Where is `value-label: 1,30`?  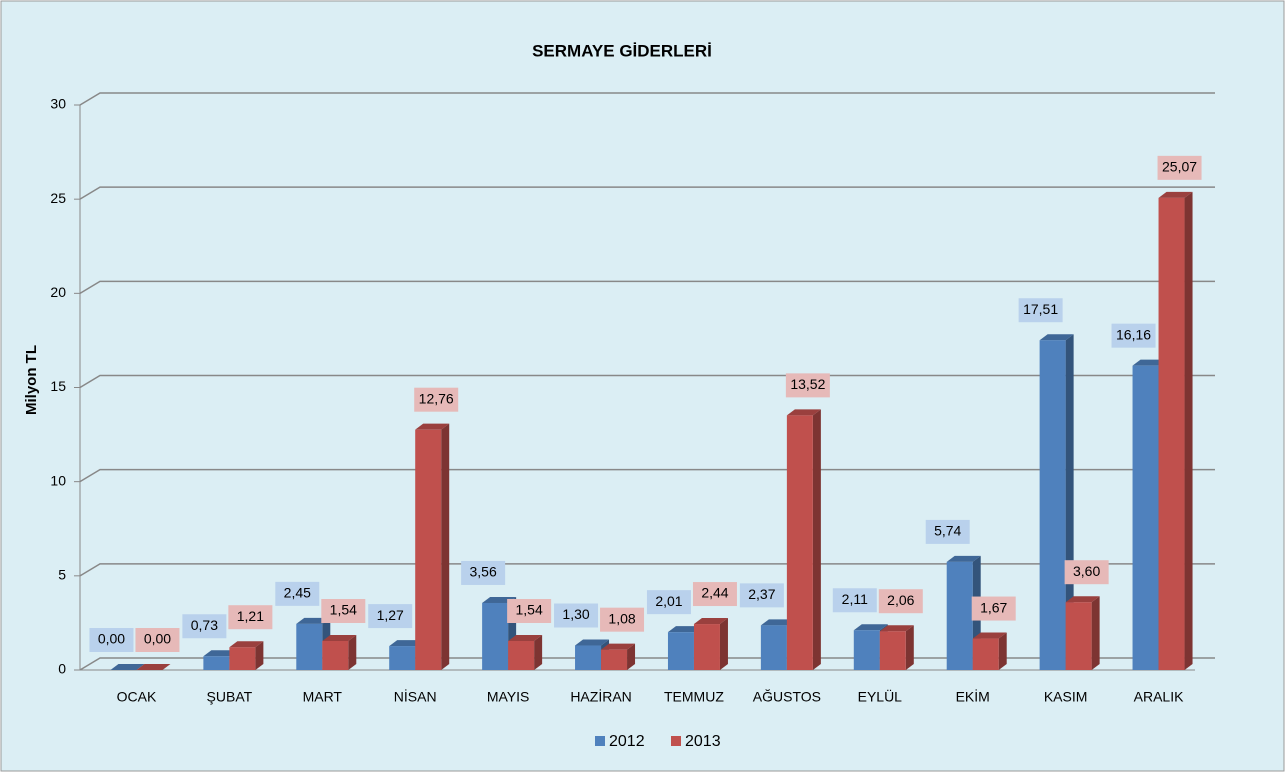 value-label: 1,30 is located at coordinates (575, 614).